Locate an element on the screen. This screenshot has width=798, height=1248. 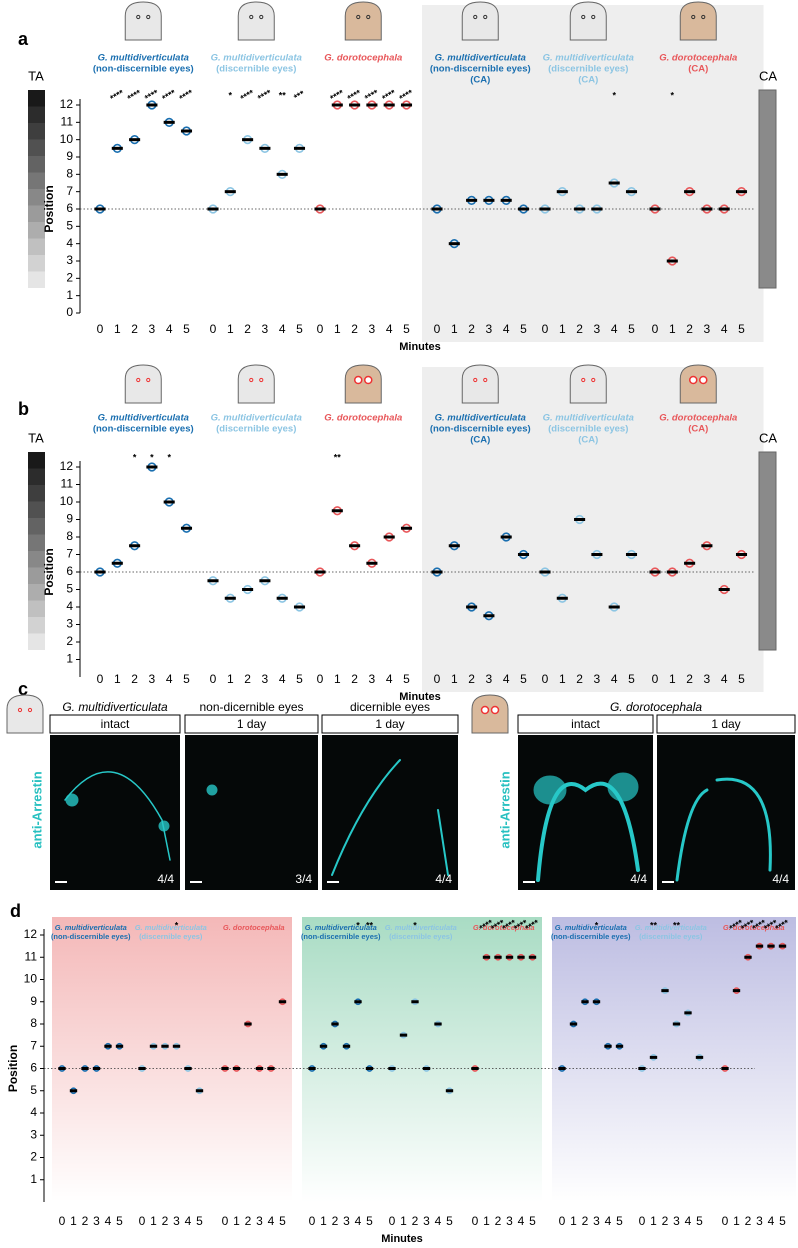
ta-label: TA is located at coordinates (36, 437).